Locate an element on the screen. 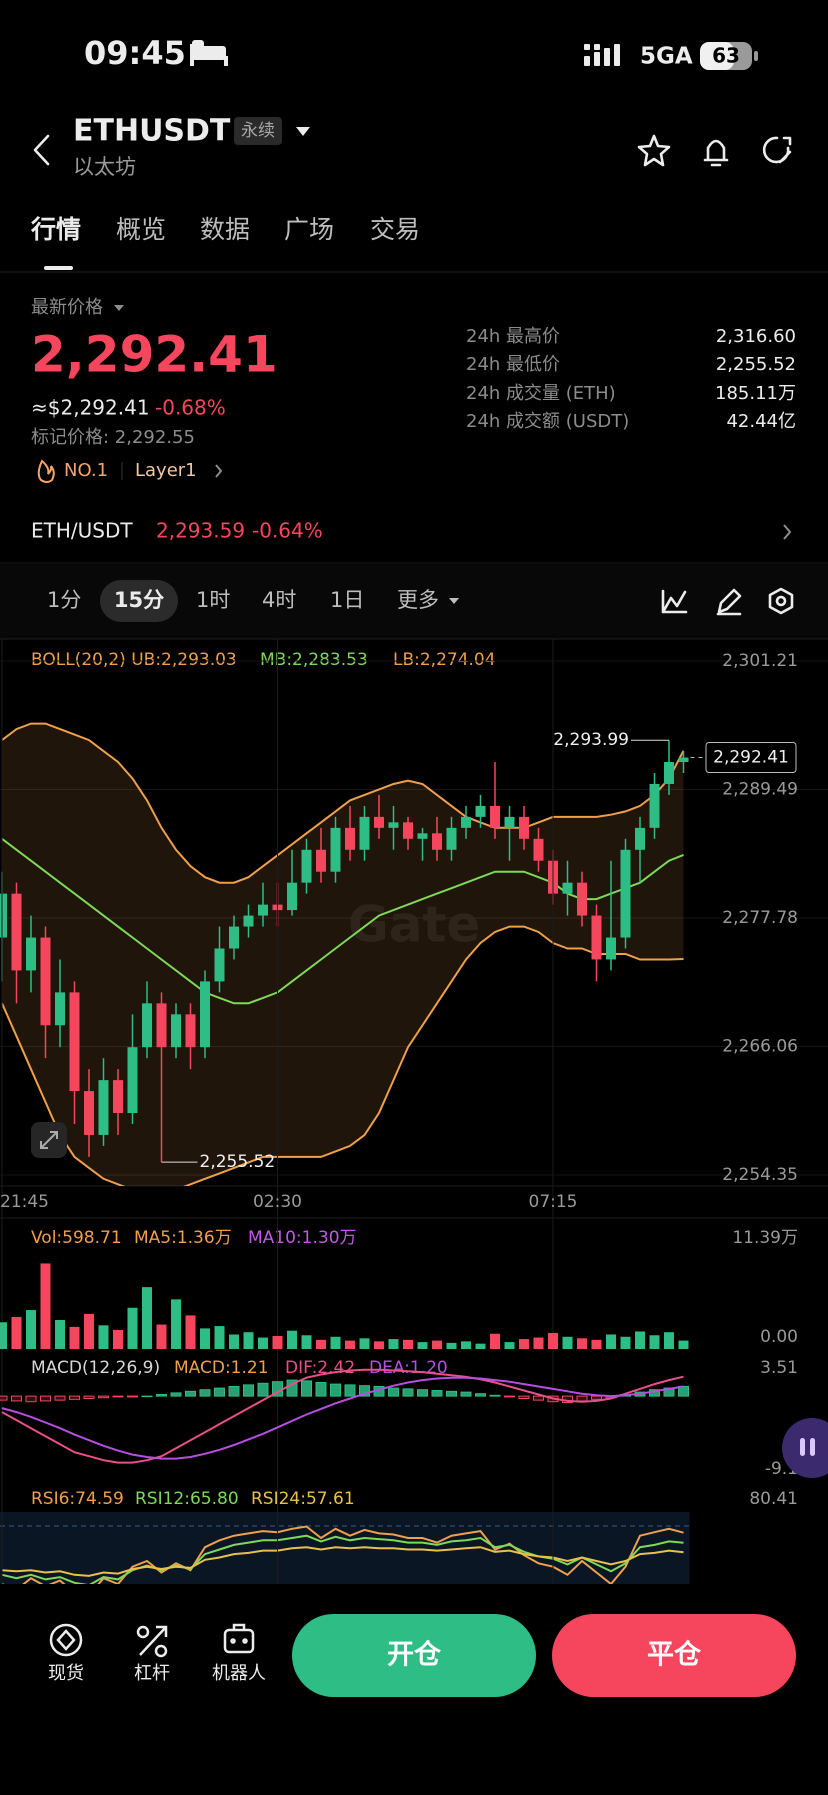  tab: 数据 is located at coordinates (225, 229).